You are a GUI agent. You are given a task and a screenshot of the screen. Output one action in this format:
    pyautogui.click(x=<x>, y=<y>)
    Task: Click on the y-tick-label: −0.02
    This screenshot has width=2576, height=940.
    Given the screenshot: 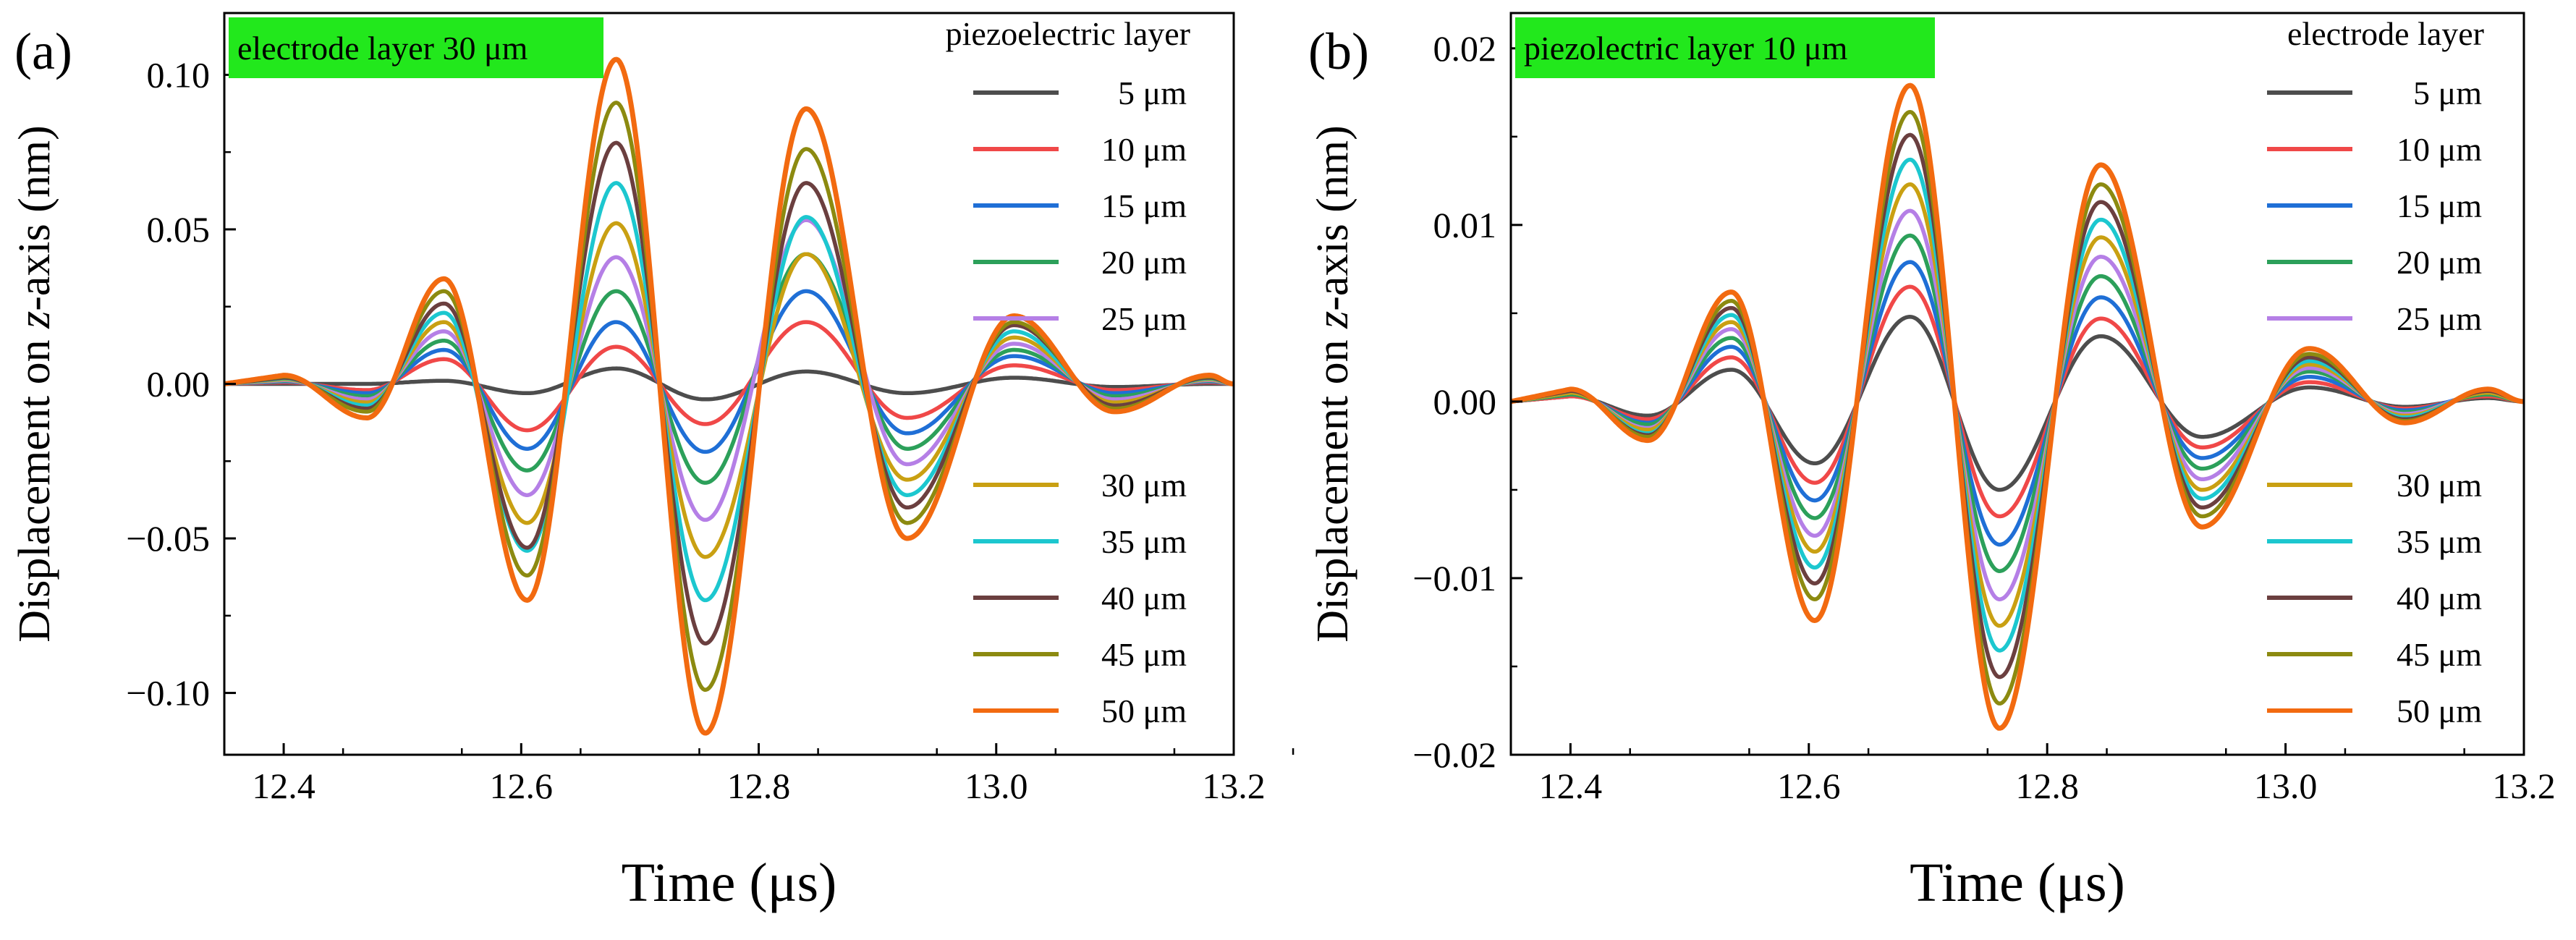 What is the action you would take?
    pyautogui.click(x=1454, y=755)
    